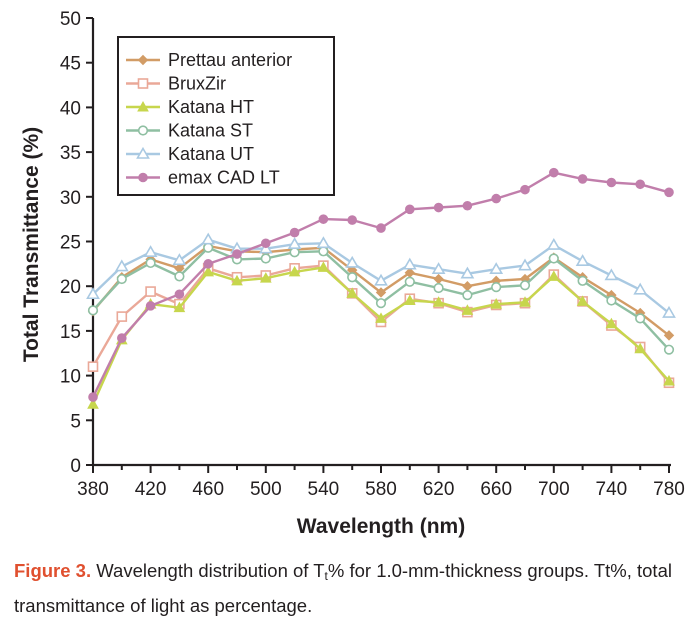 This screenshot has width=700, height=629. What do you see at coordinates (70, 19) in the screenshot?
I see `y-tick-label: 50` at bounding box center [70, 19].